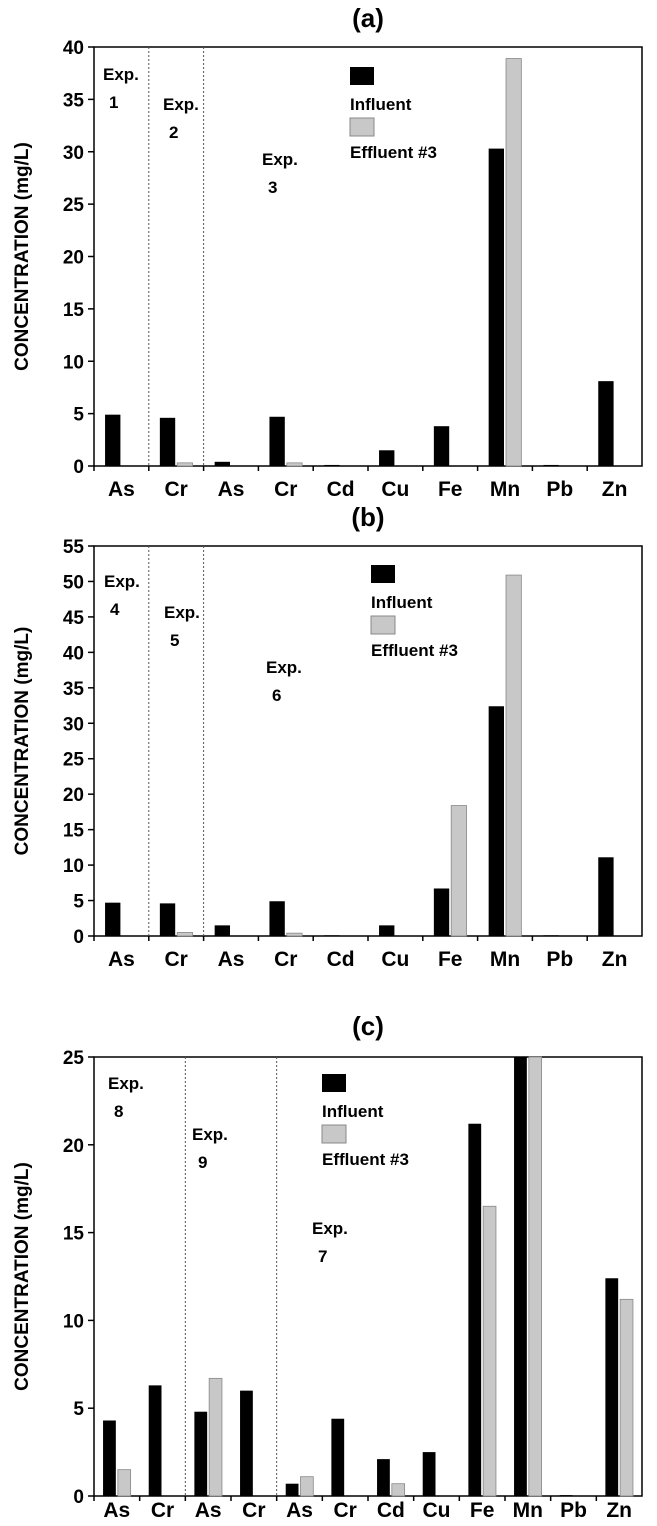 This screenshot has height=1526, width=657. What do you see at coordinates (322, 1256) in the screenshot?
I see `experiment-number: 7` at bounding box center [322, 1256].